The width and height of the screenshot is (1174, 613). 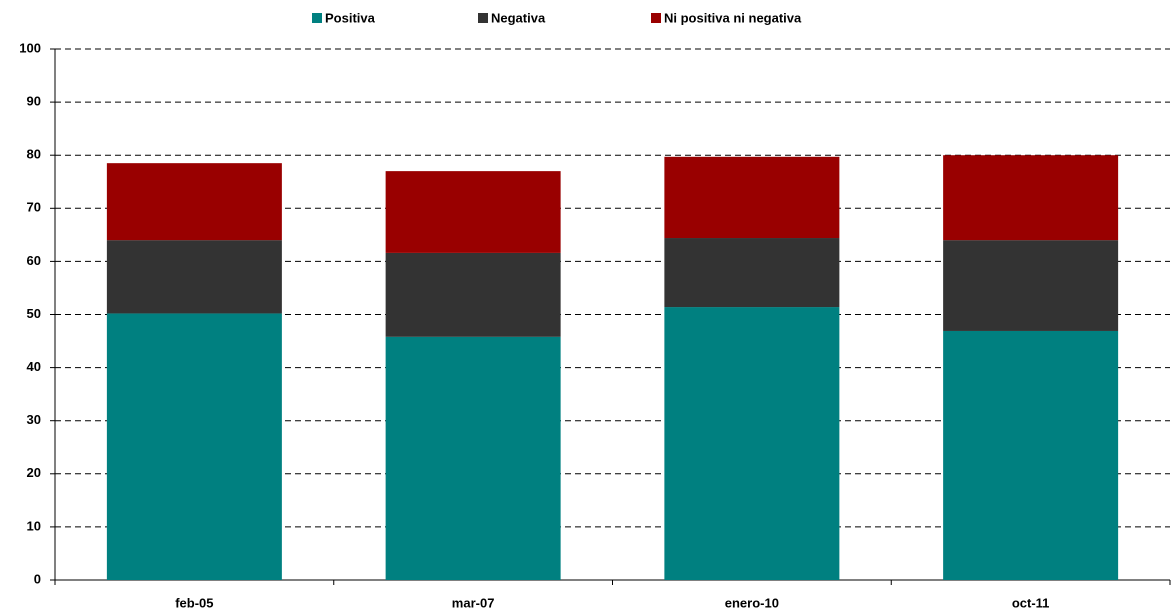 I want to click on legend-label: Positiva, so click(x=350, y=17).